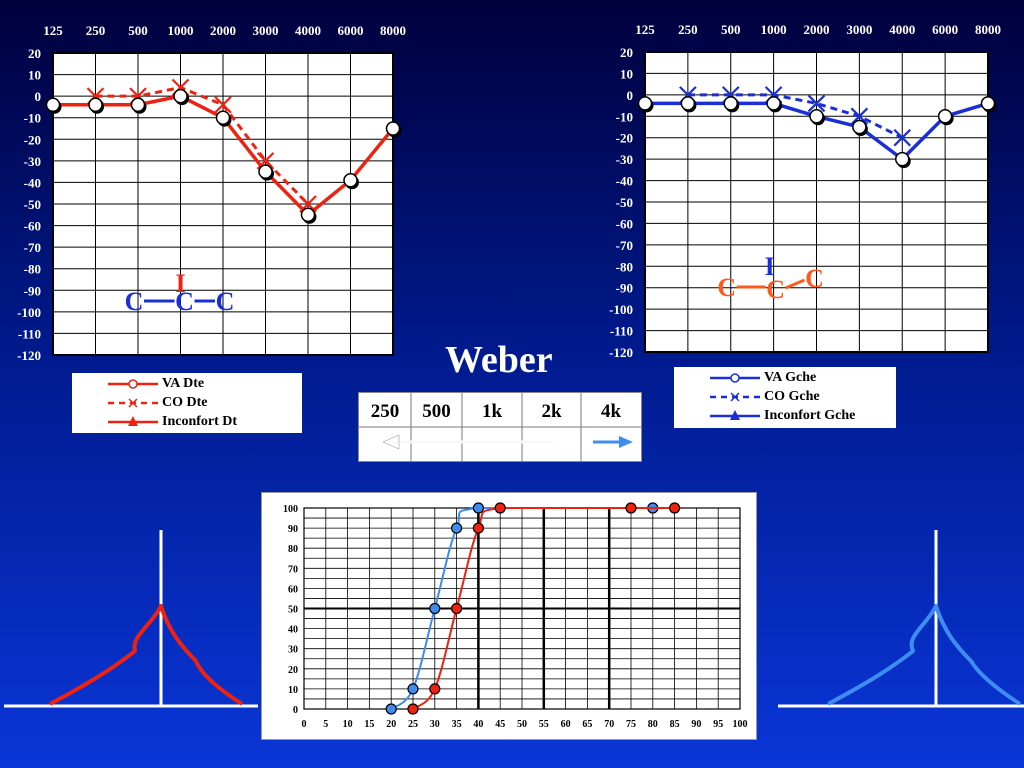 The image size is (1024, 768). I want to click on x-tick-label: 65, so click(587, 724).